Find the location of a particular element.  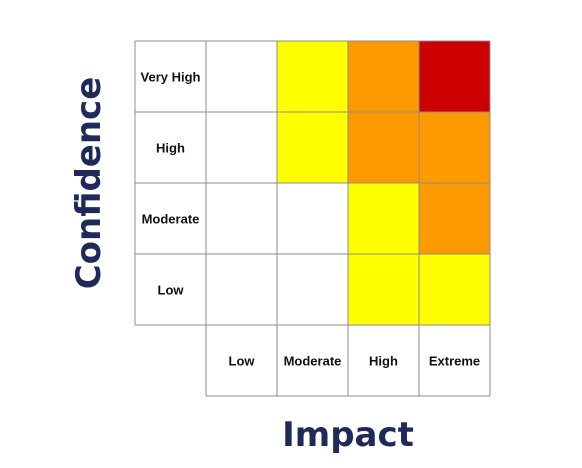

y-tick-label: Moderate is located at coordinates (171, 219).